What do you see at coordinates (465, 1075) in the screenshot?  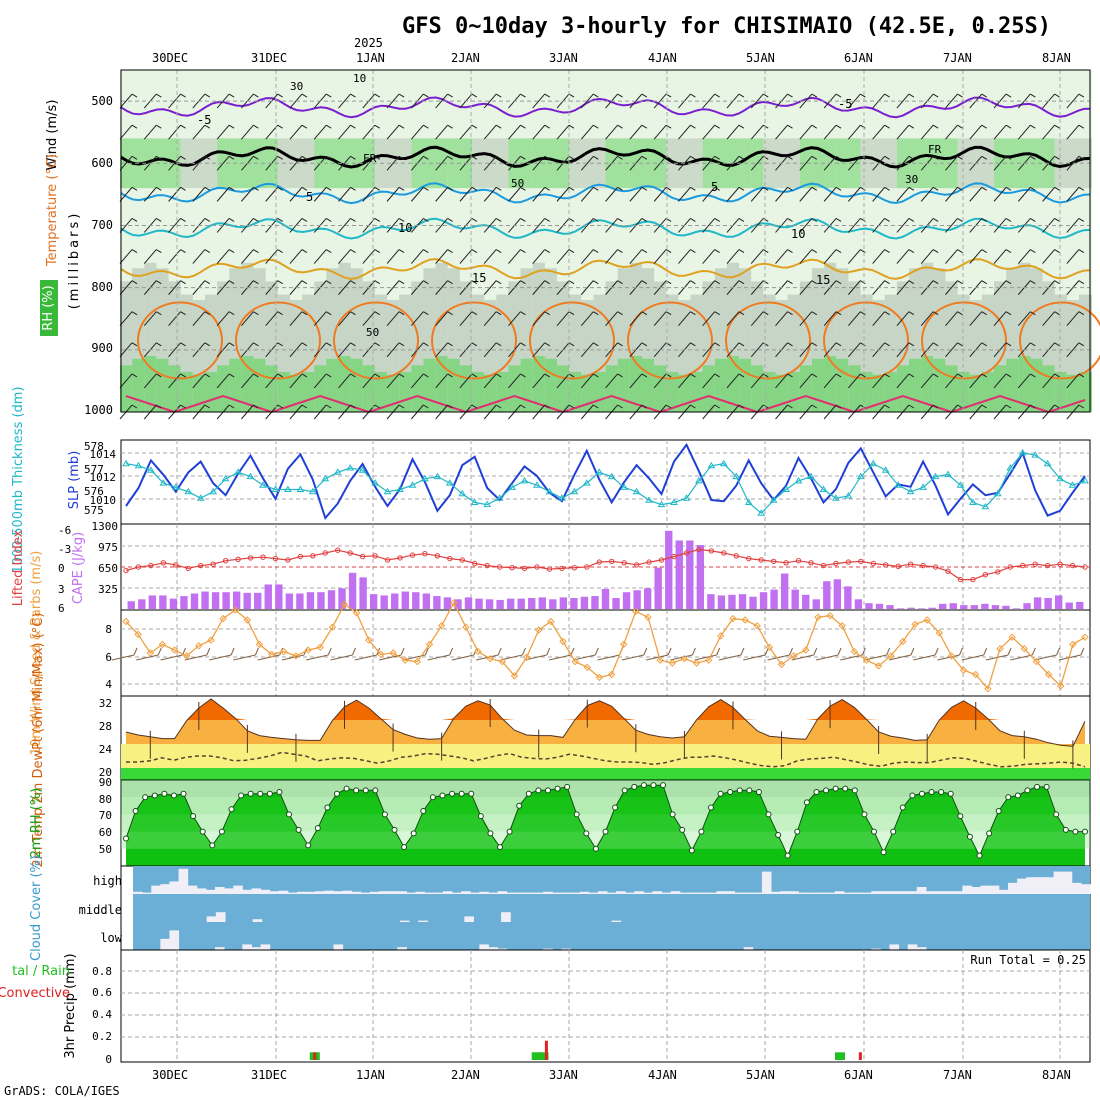 I see `bottom-date-label: 2JAN` at bounding box center [465, 1075].